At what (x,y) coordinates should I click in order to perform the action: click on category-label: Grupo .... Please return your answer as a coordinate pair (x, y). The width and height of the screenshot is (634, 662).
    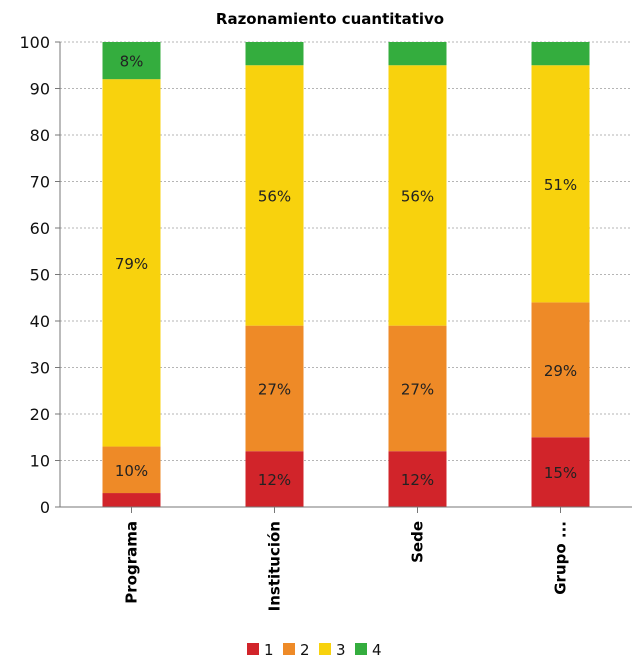
    Looking at the image, I should click on (561, 558).